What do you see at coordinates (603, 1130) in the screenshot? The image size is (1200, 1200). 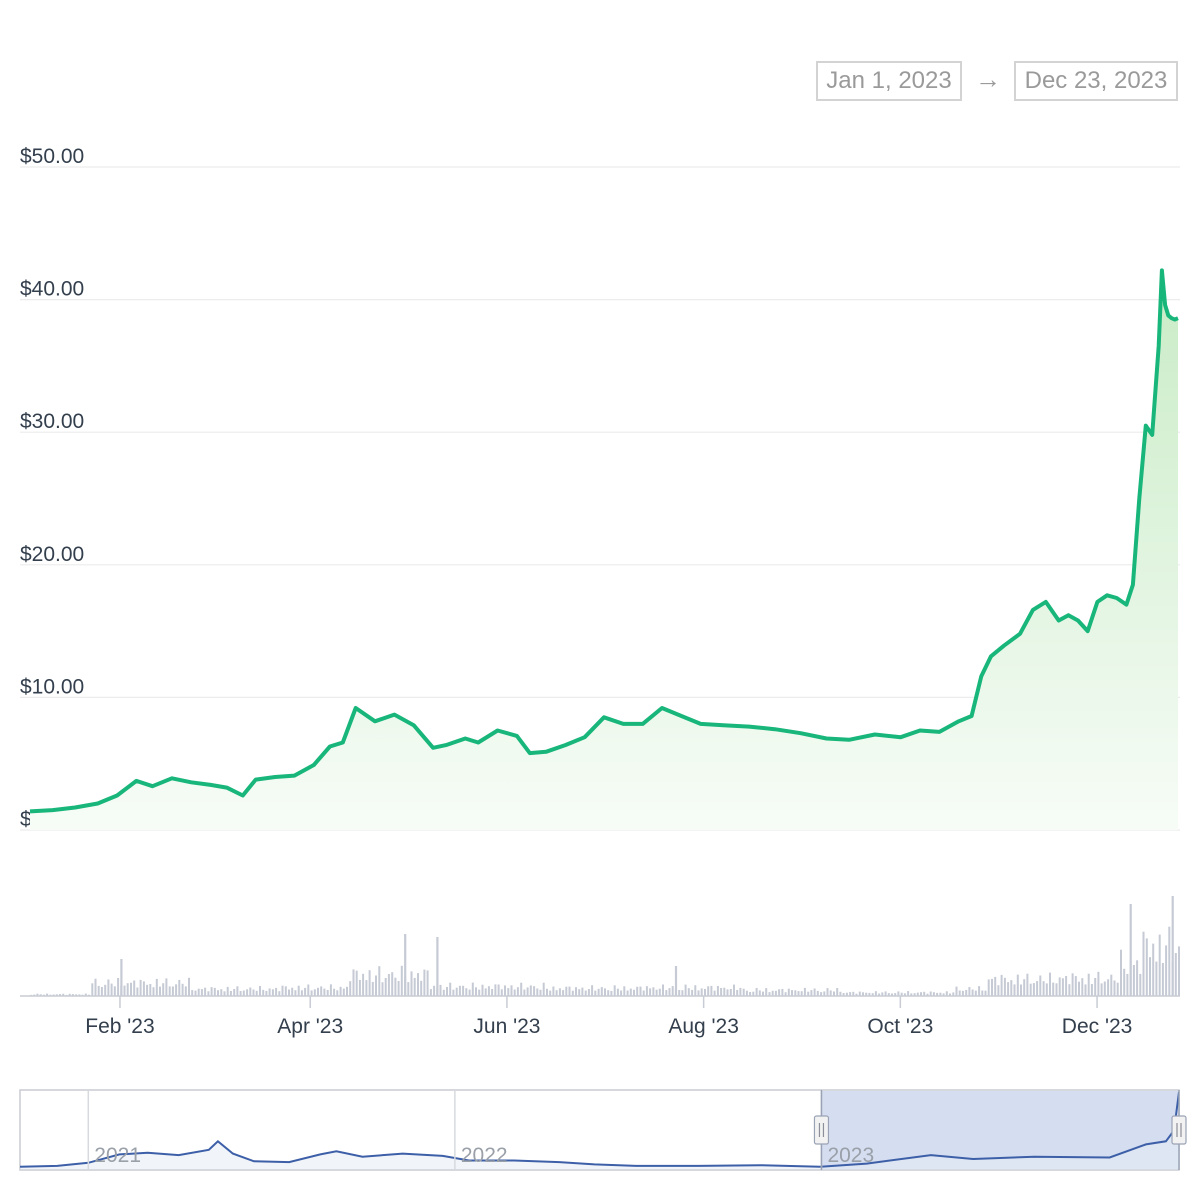 I see `navigator: 2021 2022 2023` at bounding box center [603, 1130].